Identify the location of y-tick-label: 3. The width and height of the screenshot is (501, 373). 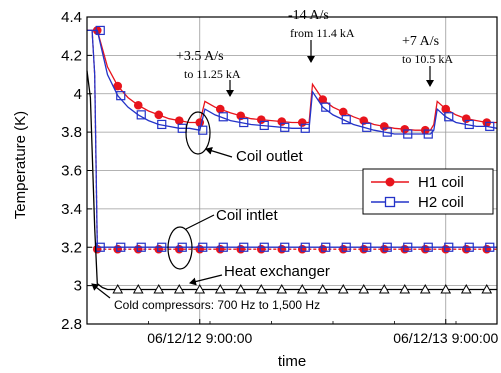
(78, 286).